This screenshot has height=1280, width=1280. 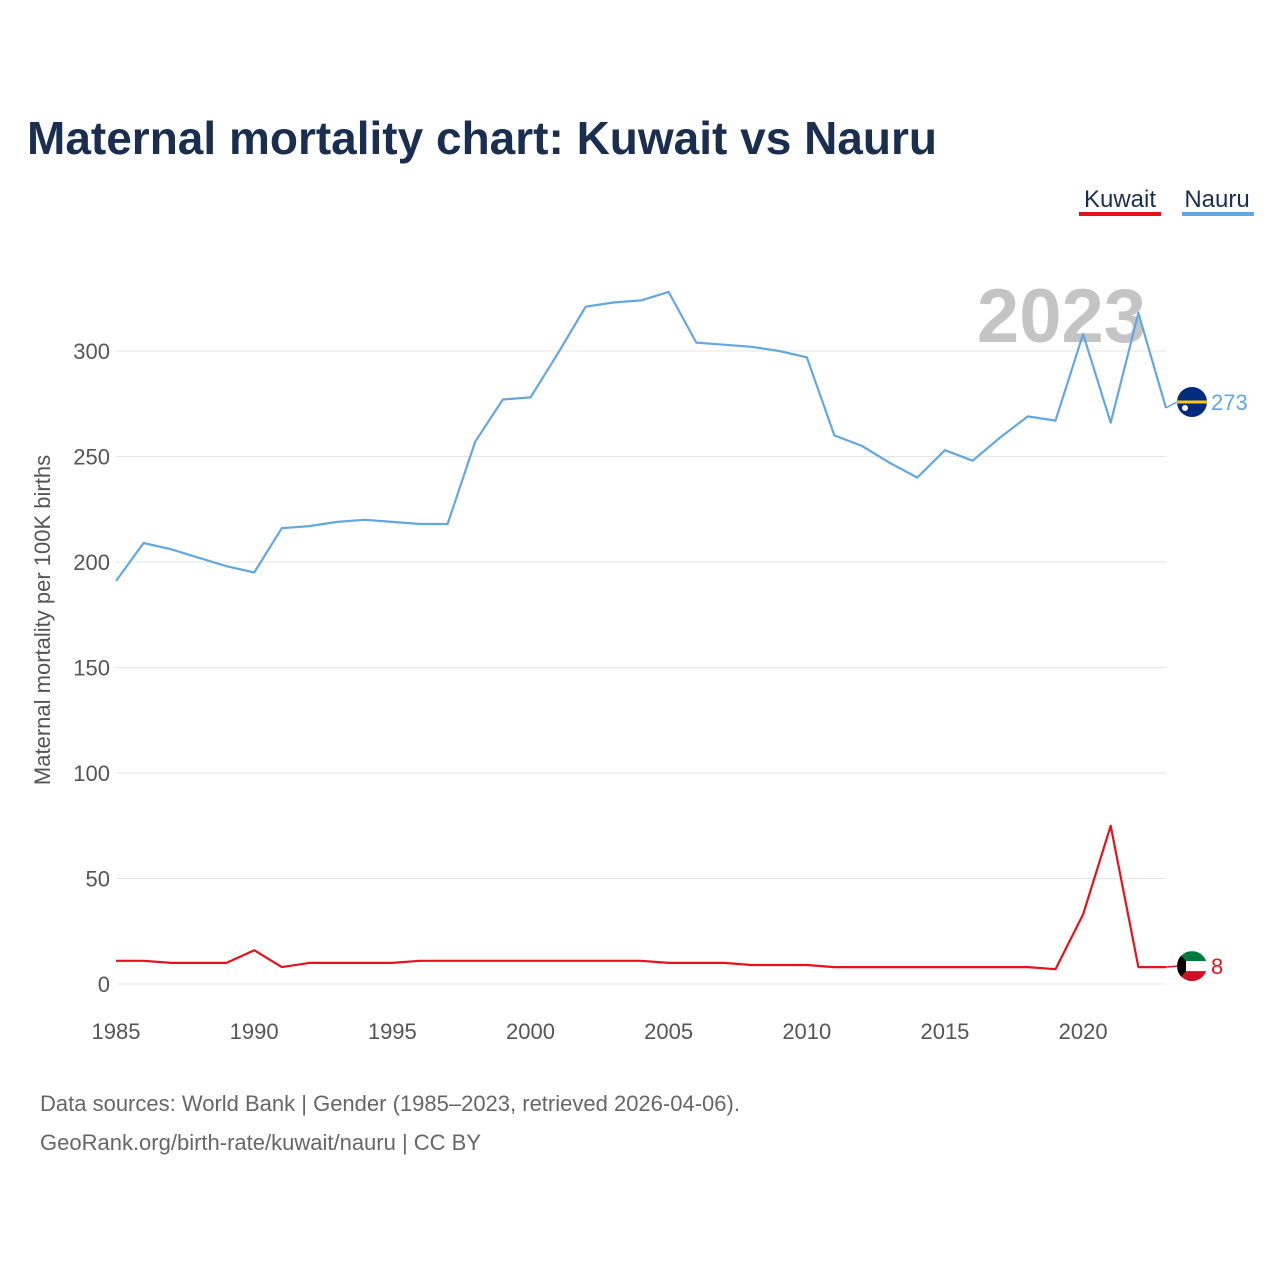 What do you see at coordinates (530, 1031) in the screenshot?
I see `x-tick-label-2000: 2000` at bounding box center [530, 1031].